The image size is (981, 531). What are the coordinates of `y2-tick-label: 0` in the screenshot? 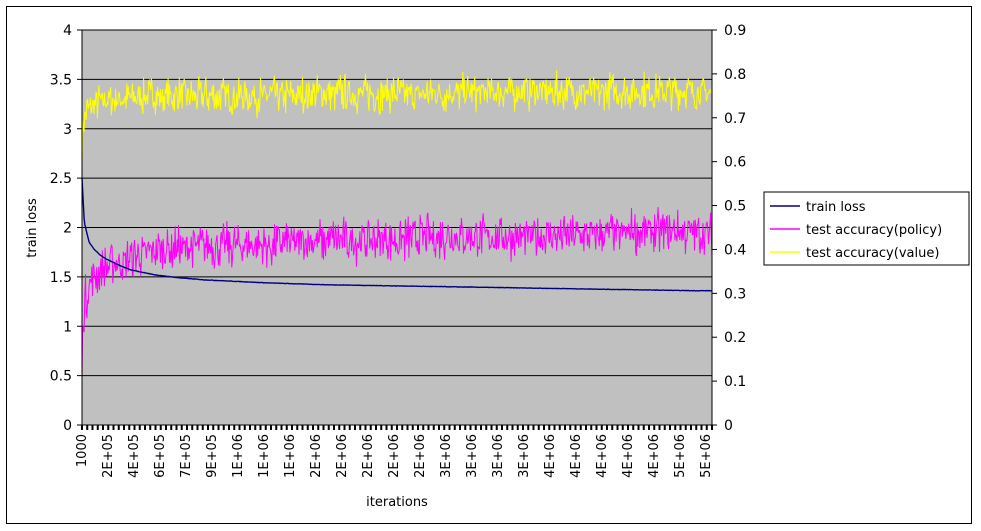 It's located at (728, 426).